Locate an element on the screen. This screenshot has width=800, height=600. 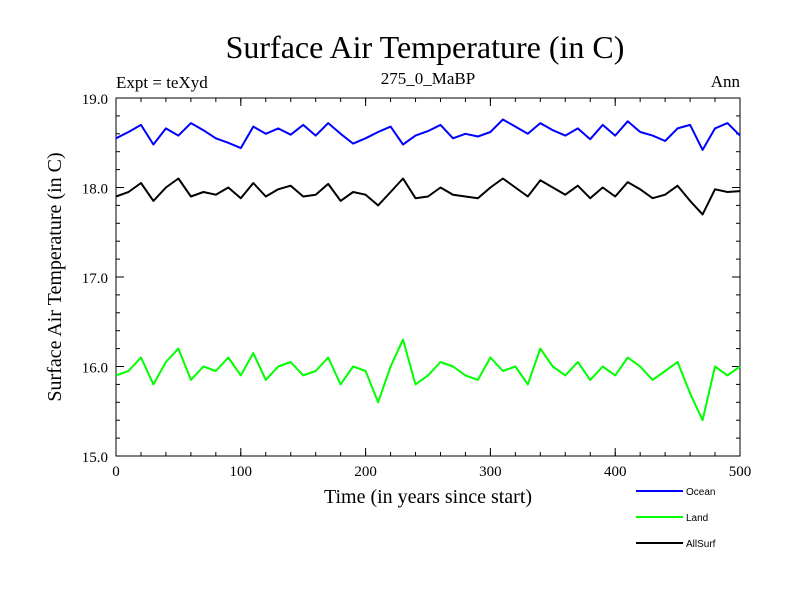
legend-label-land: Land is located at coordinates (697, 518).